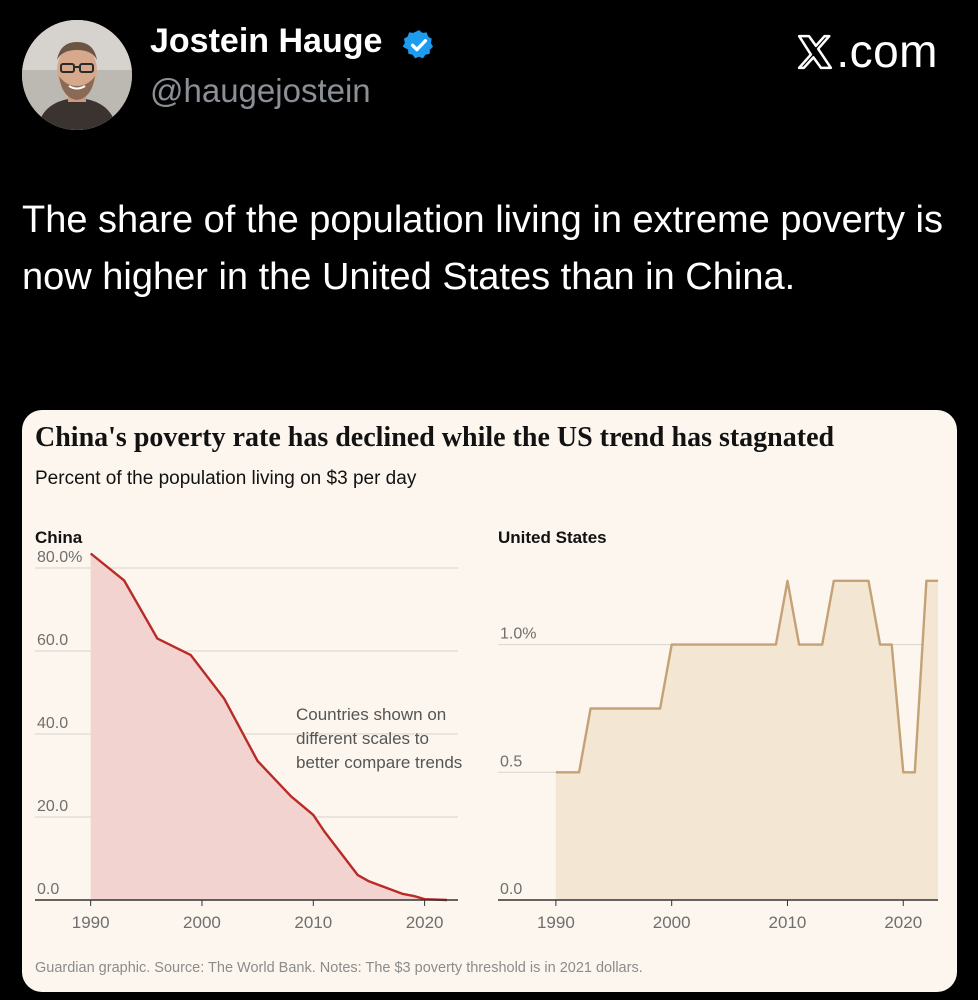 The height and width of the screenshot is (1000, 978). Describe the element at coordinates (52, 806) in the screenshot. I see `y-tick-label: 20.0` at that location.